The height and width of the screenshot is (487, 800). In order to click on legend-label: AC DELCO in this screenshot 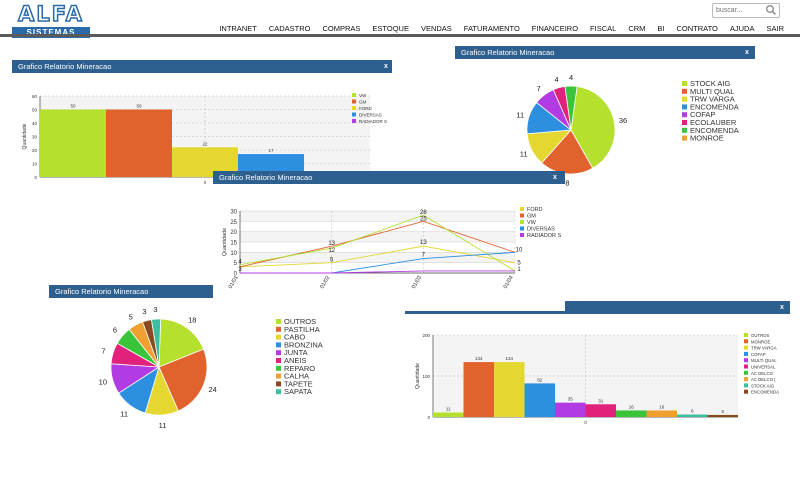, I will do `click(762, 373)`.